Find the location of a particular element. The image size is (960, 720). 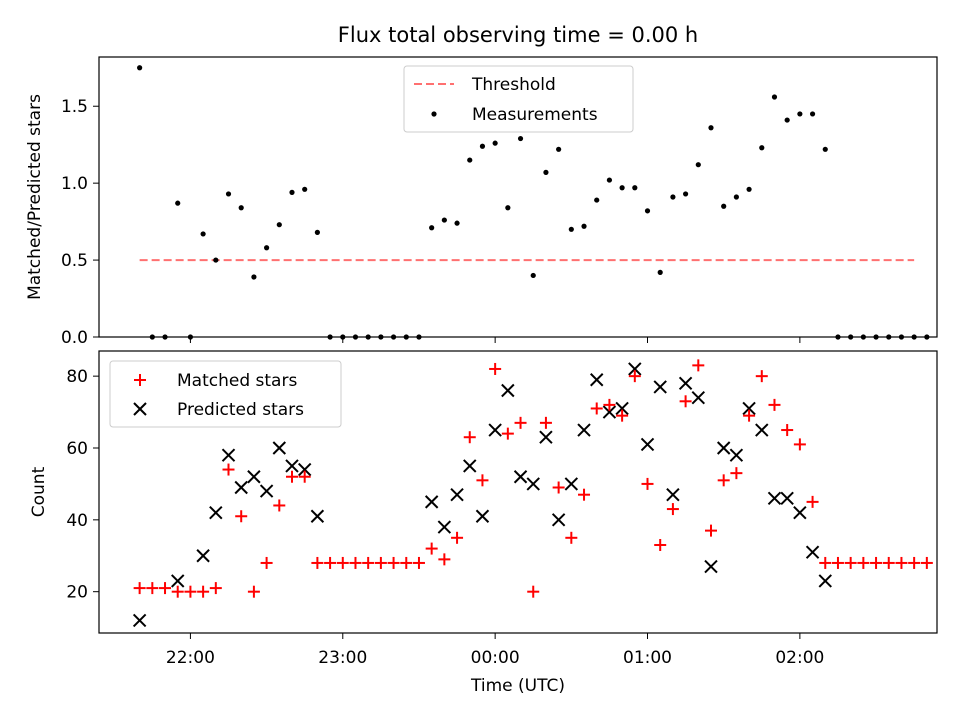

x-tick-label: 00:00 is located at coordinates (495, 658).